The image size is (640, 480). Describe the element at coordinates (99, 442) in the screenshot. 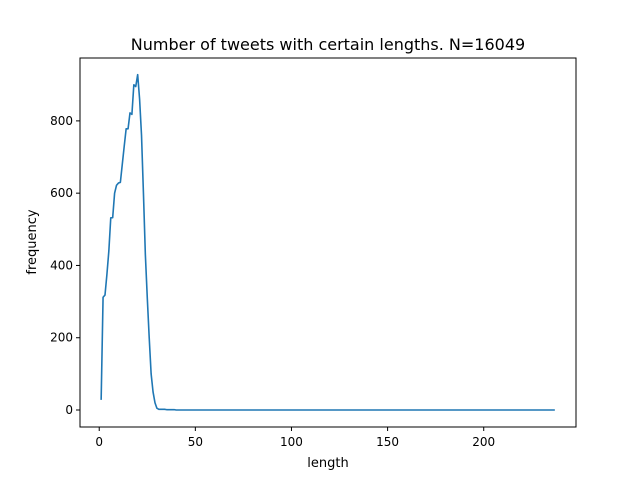

I see `x-tick-label: 0` at that location.